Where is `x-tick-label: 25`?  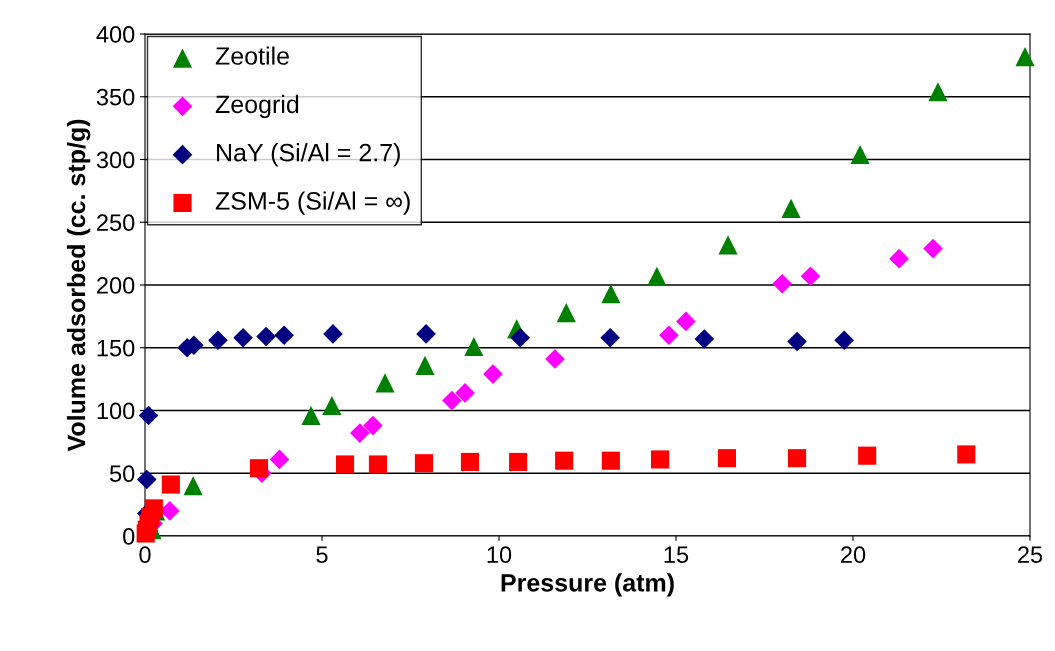 x-tick-label: 25 is located at coordinates (1030, 555).